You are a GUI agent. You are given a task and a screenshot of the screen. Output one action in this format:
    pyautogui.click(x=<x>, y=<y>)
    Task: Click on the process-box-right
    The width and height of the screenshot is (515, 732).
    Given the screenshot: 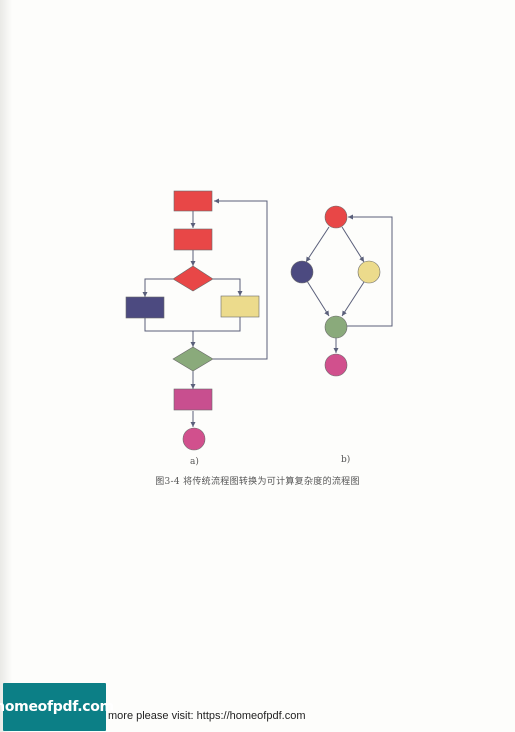 What is the action you would take?
    pyautogui.click(x=240, y=306)
    